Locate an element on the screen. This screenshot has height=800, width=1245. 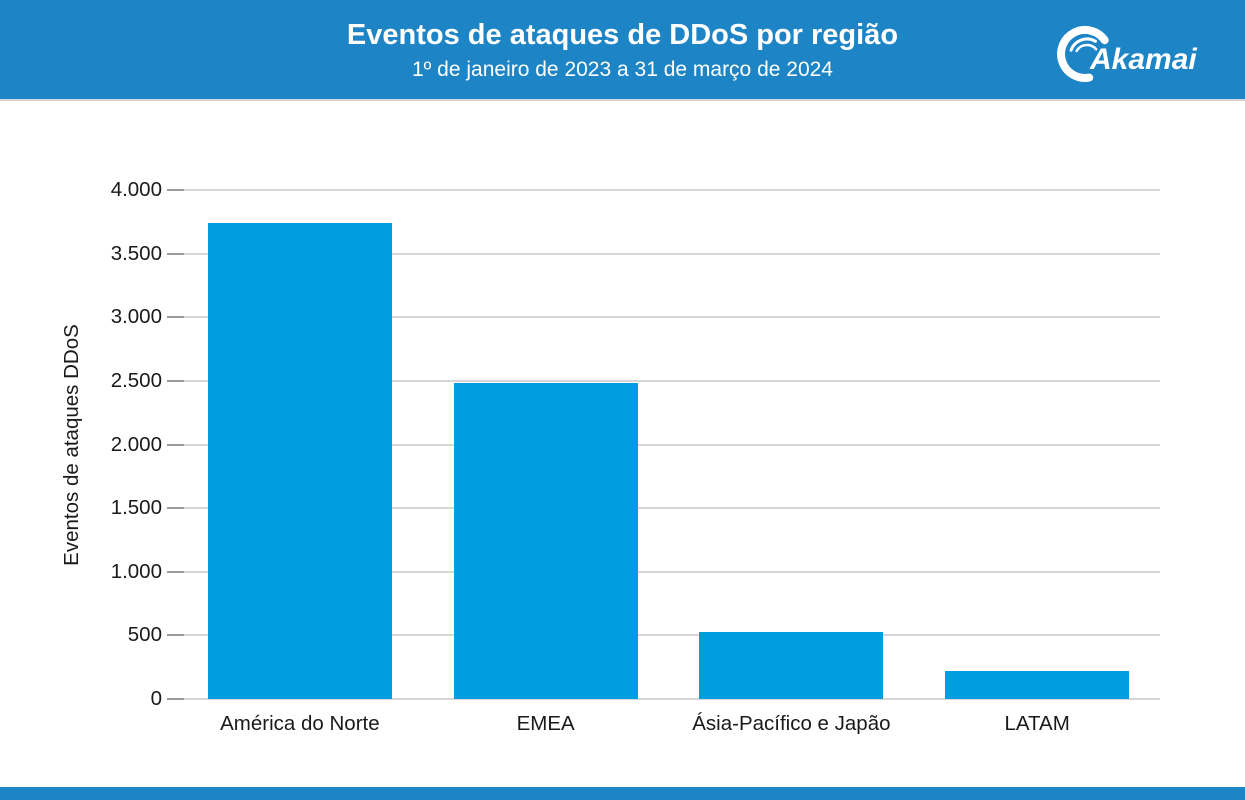
akamai-logo-text: Akamai is located at coordinates (1143, 59).